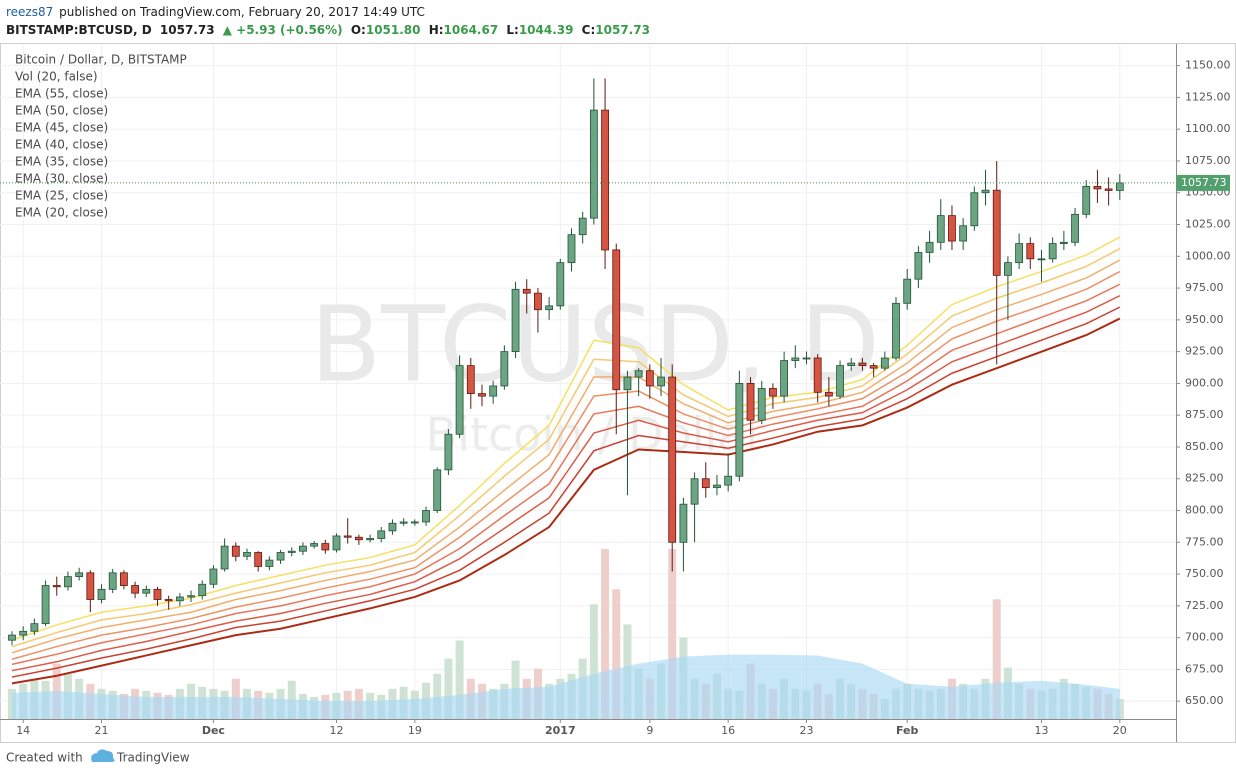 This screenshot has width=1236, height=776. What do you see at coordinates (61, 162) in the screenshot?
I see `legend-entry: EMA (35, close)` at bounding box center [61, 162].